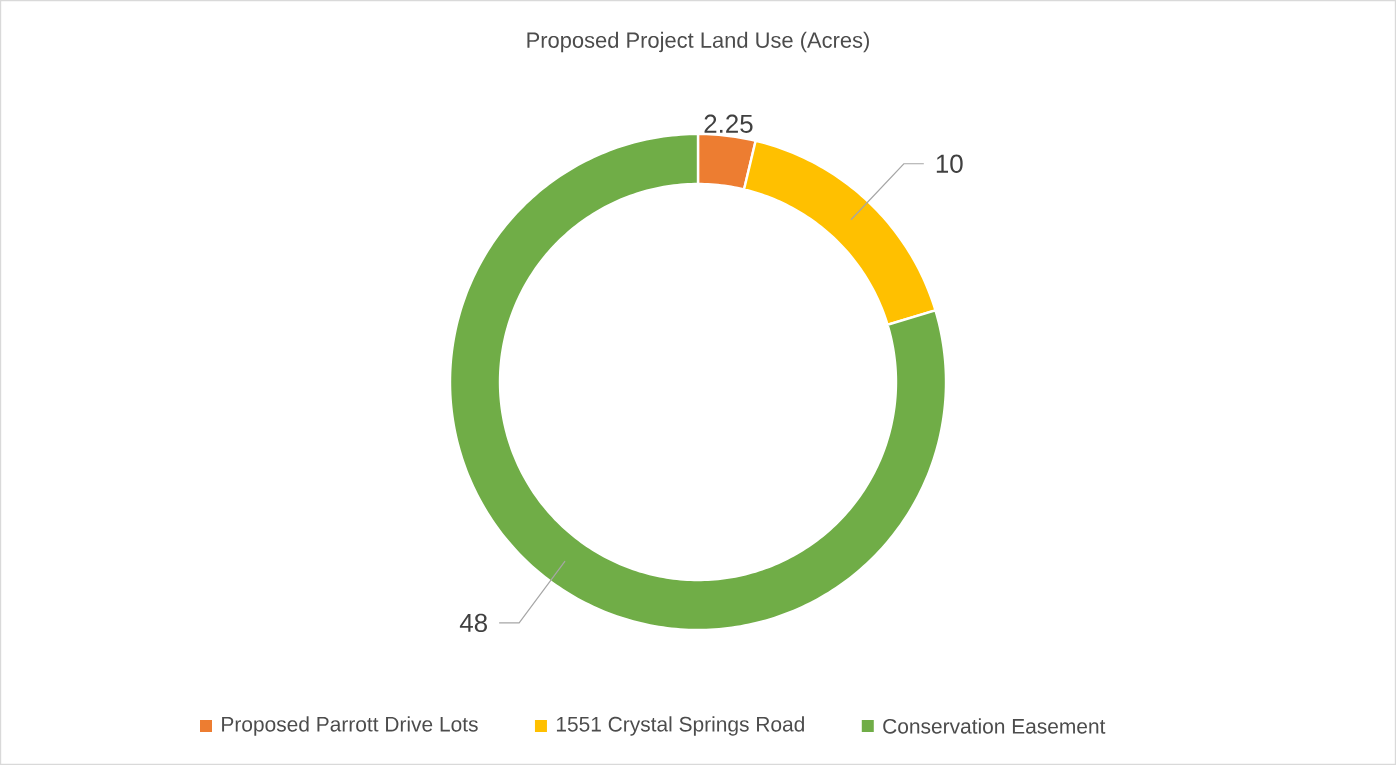  I want to click on legend-label: Conservation Easement, so click(994, 726).